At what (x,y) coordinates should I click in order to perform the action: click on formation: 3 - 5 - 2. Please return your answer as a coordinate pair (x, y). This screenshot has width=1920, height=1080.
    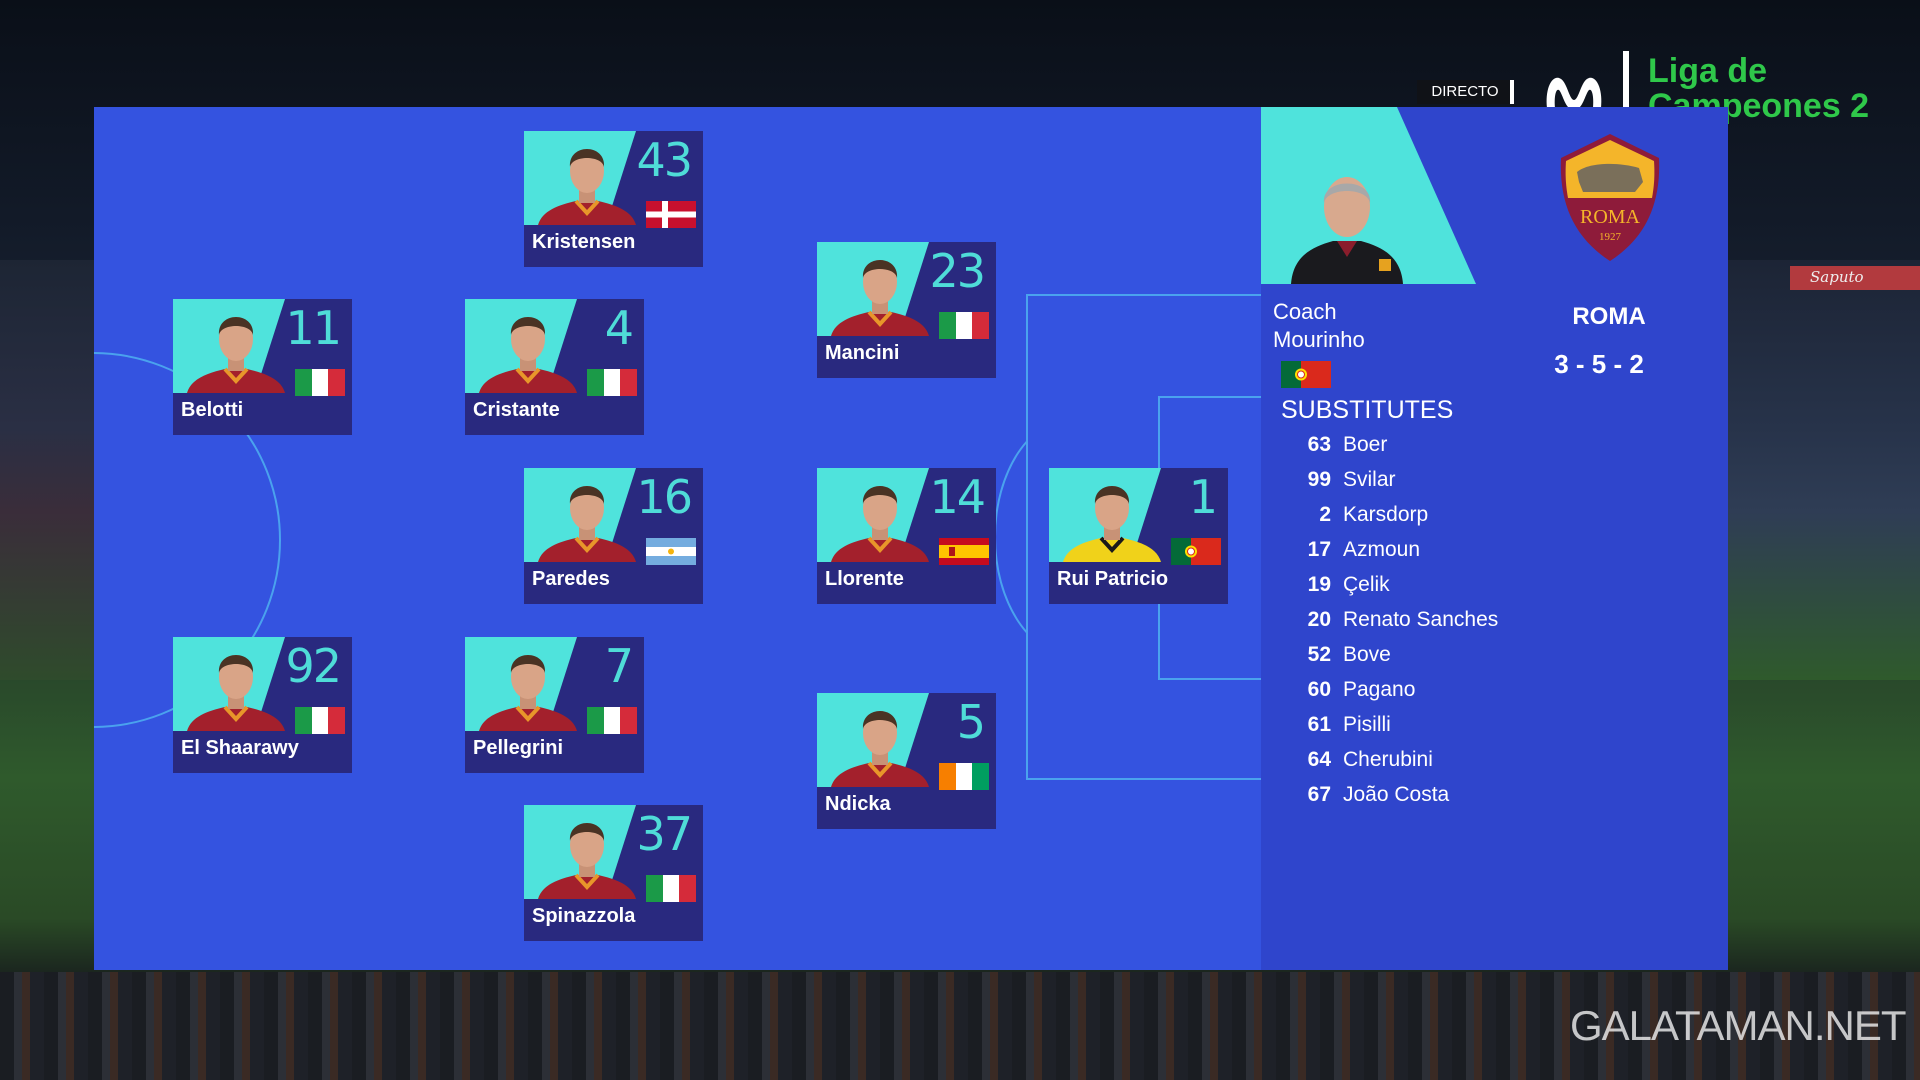
    Looking at the image, I should click on (1599, 364).